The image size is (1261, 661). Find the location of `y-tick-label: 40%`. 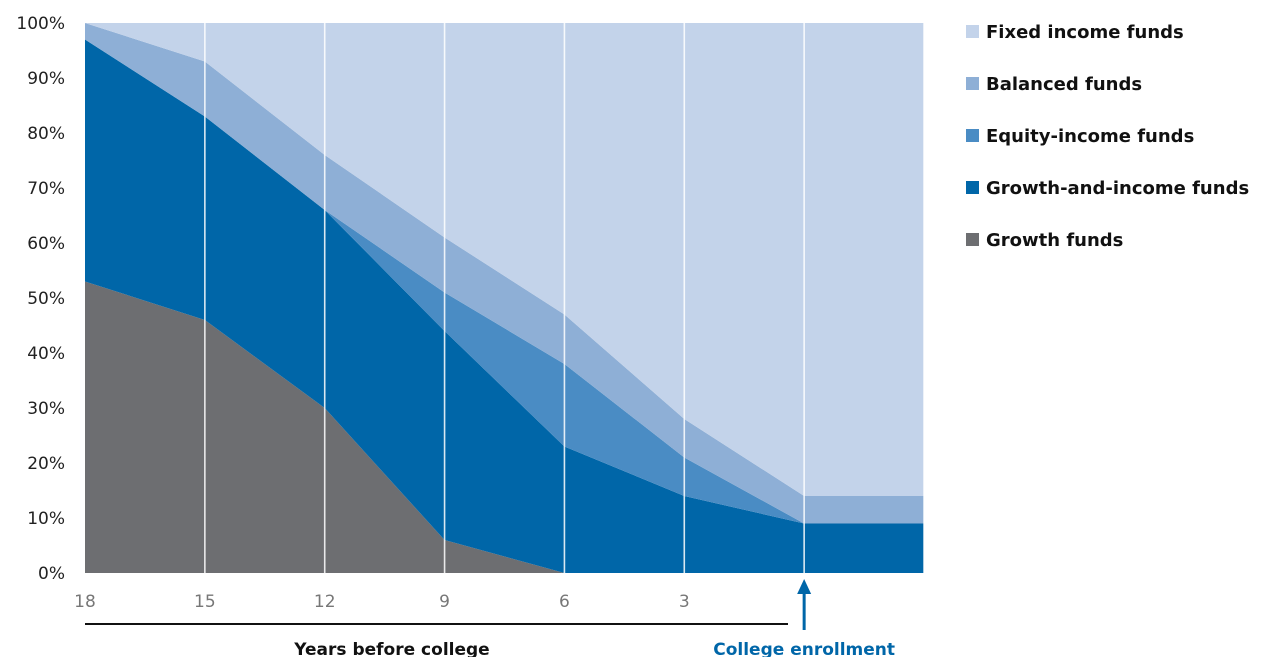

y-tick-label: 40% is located at coordinates (46, 354).